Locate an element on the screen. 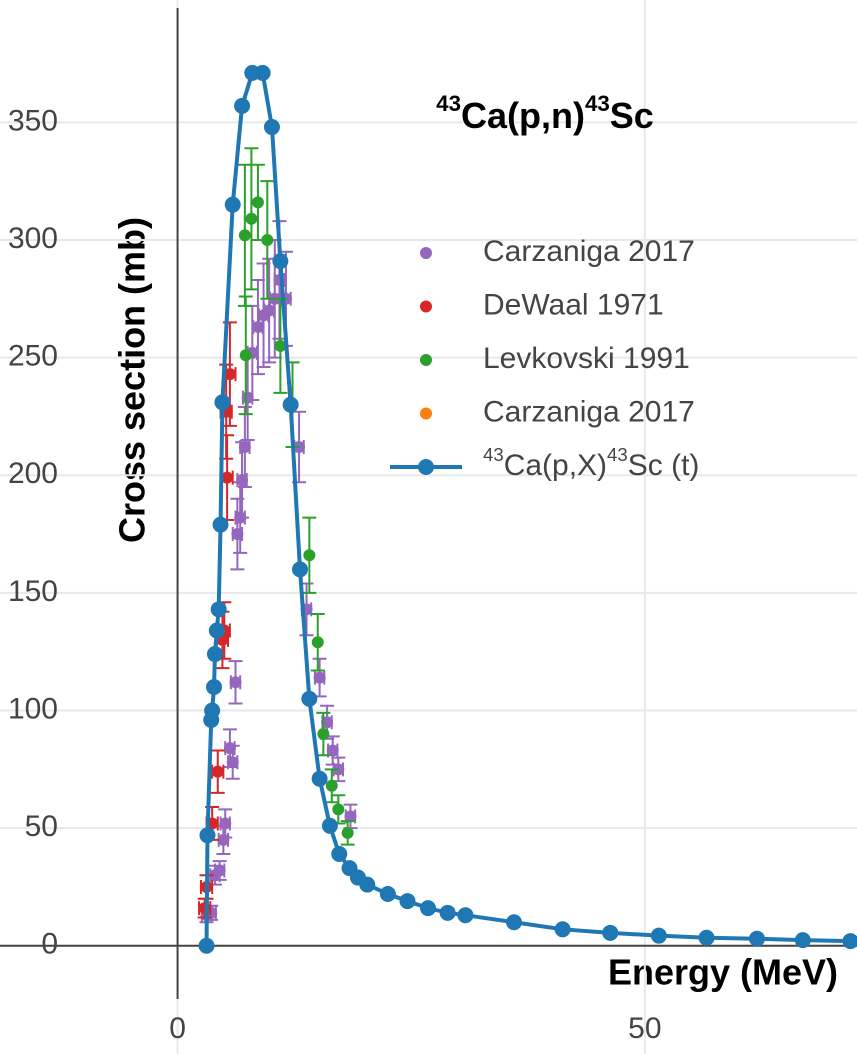 This screenshot has height=1054, width=857. y-tick-label: 200 is located at coordinates (33, 473).